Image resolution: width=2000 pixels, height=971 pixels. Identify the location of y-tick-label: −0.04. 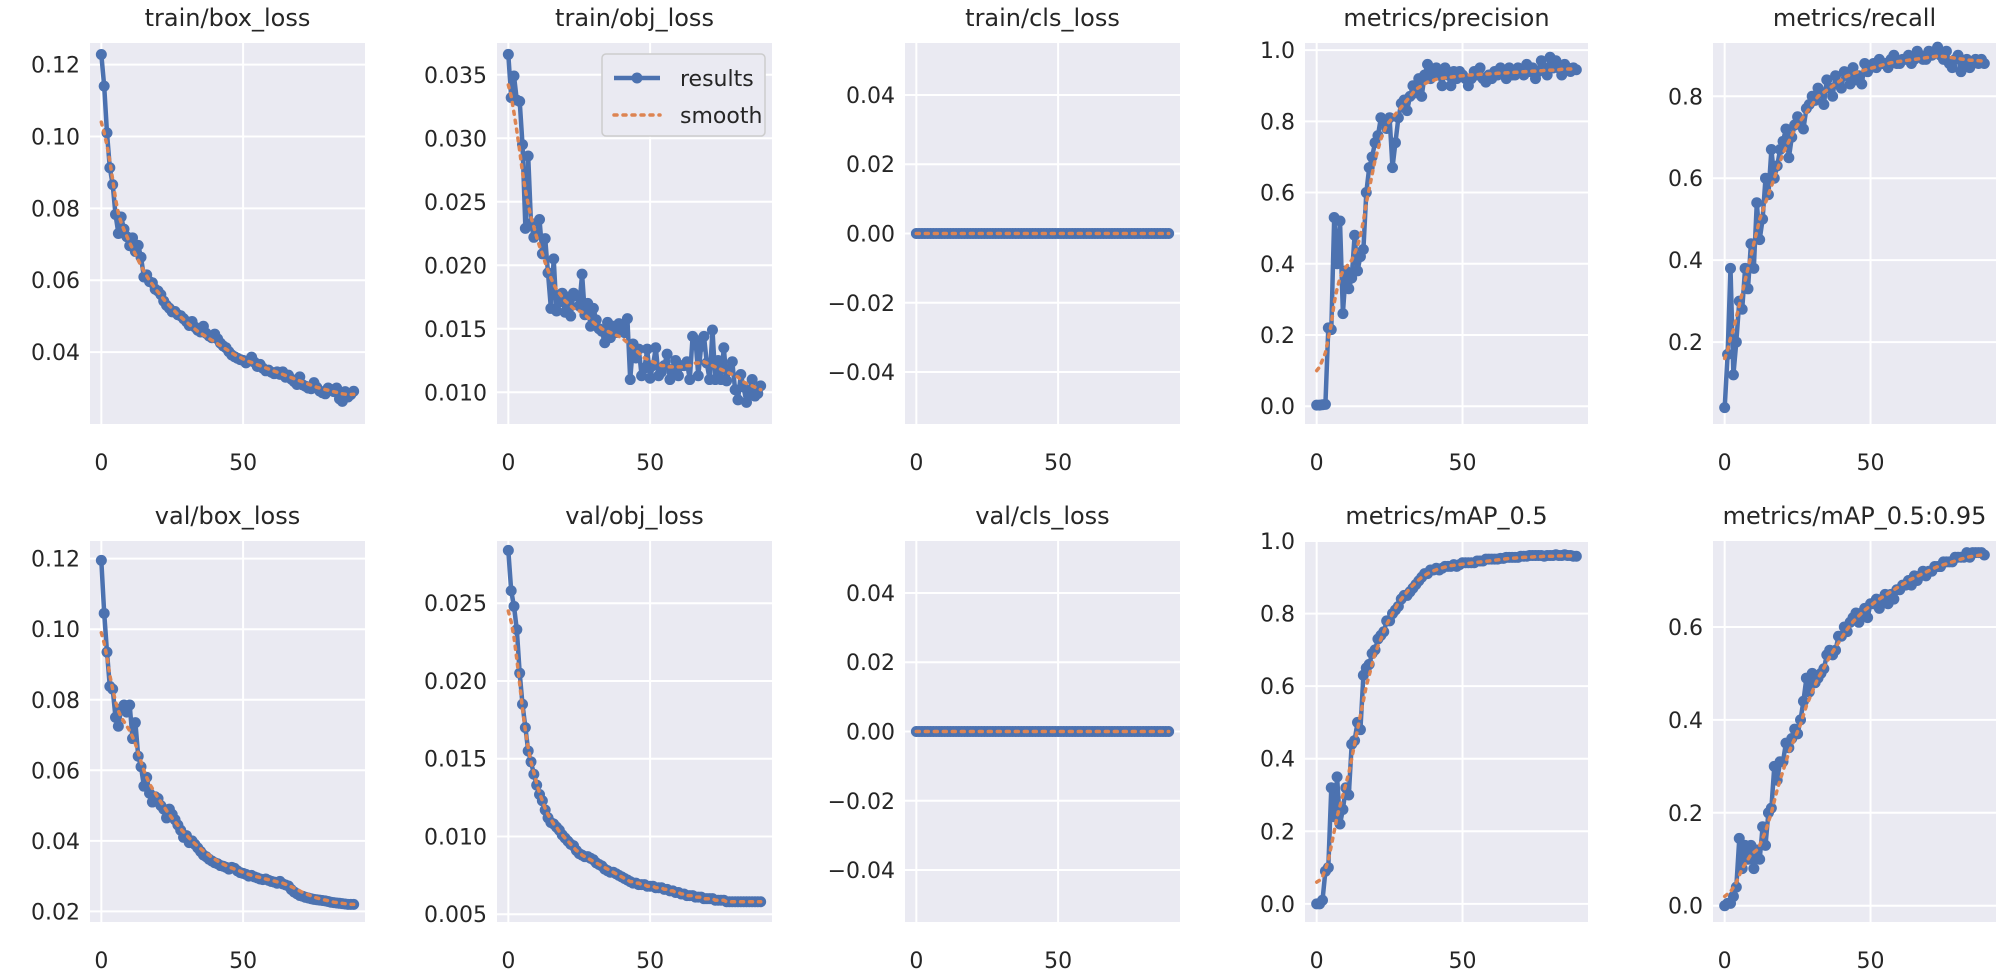
(861, 871).